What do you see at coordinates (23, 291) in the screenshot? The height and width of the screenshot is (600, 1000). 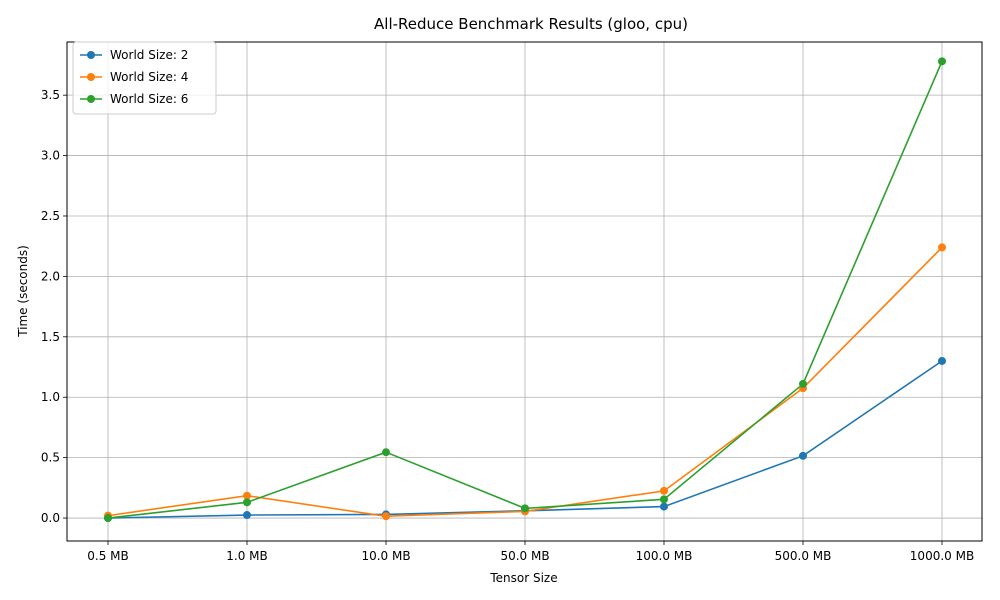 I see `y-axis-label: Time (seconds)` at bounding box center [23, 291].